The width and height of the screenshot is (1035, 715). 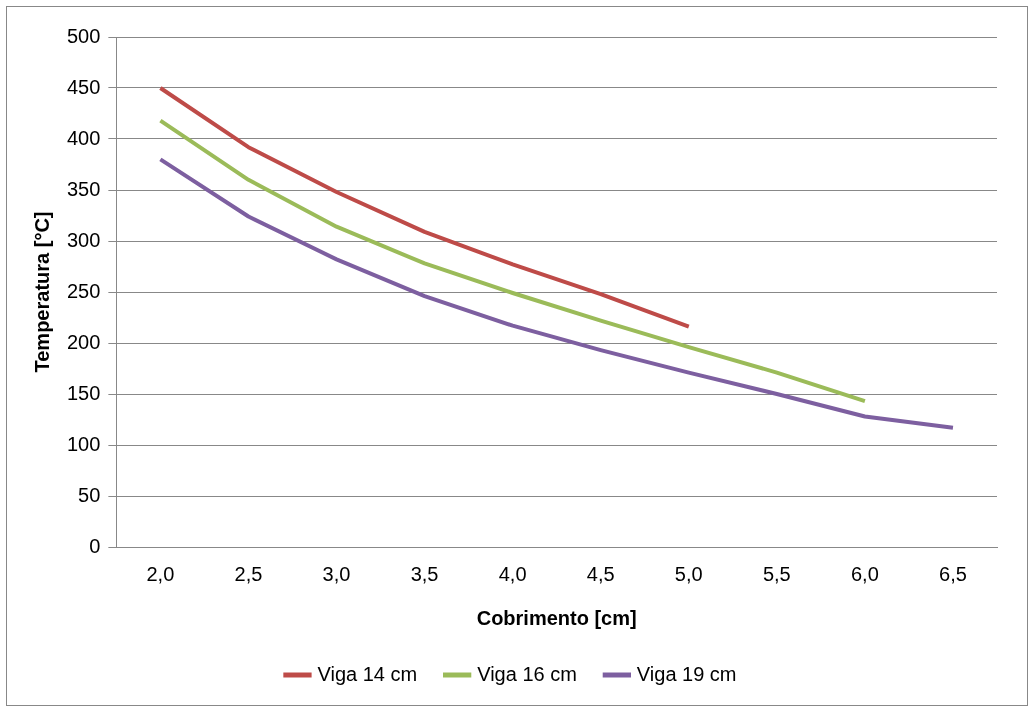 I want to click on x-tick-label: 6,0, so click(x=865, y=573).